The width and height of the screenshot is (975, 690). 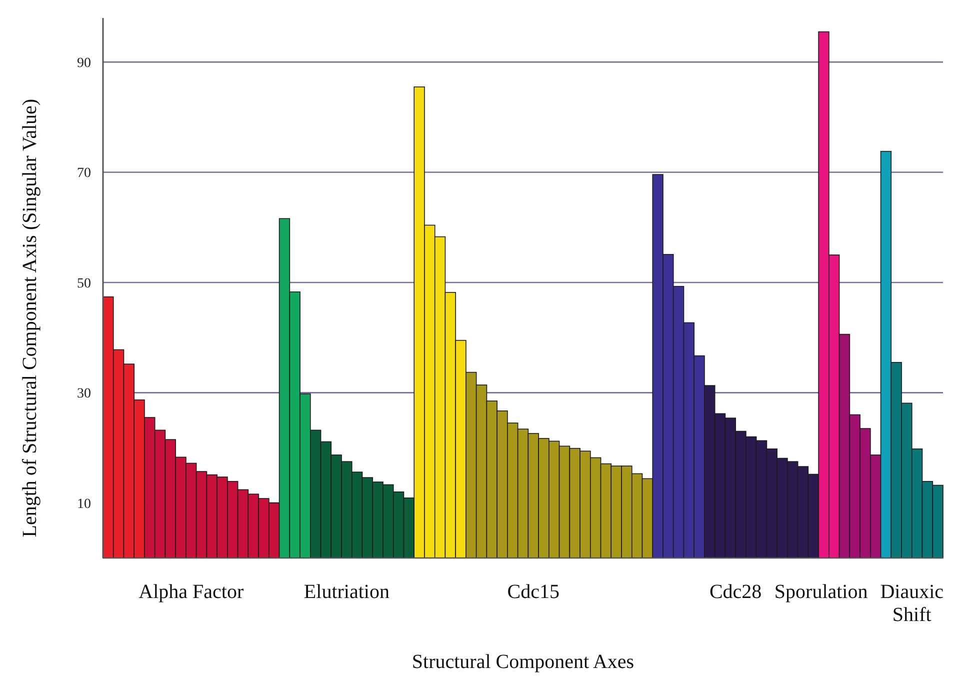 What do you see at coordinates (84, 504) in the screenshot?
I see `y-tick-label: 10` at bounding box center [84, 504].